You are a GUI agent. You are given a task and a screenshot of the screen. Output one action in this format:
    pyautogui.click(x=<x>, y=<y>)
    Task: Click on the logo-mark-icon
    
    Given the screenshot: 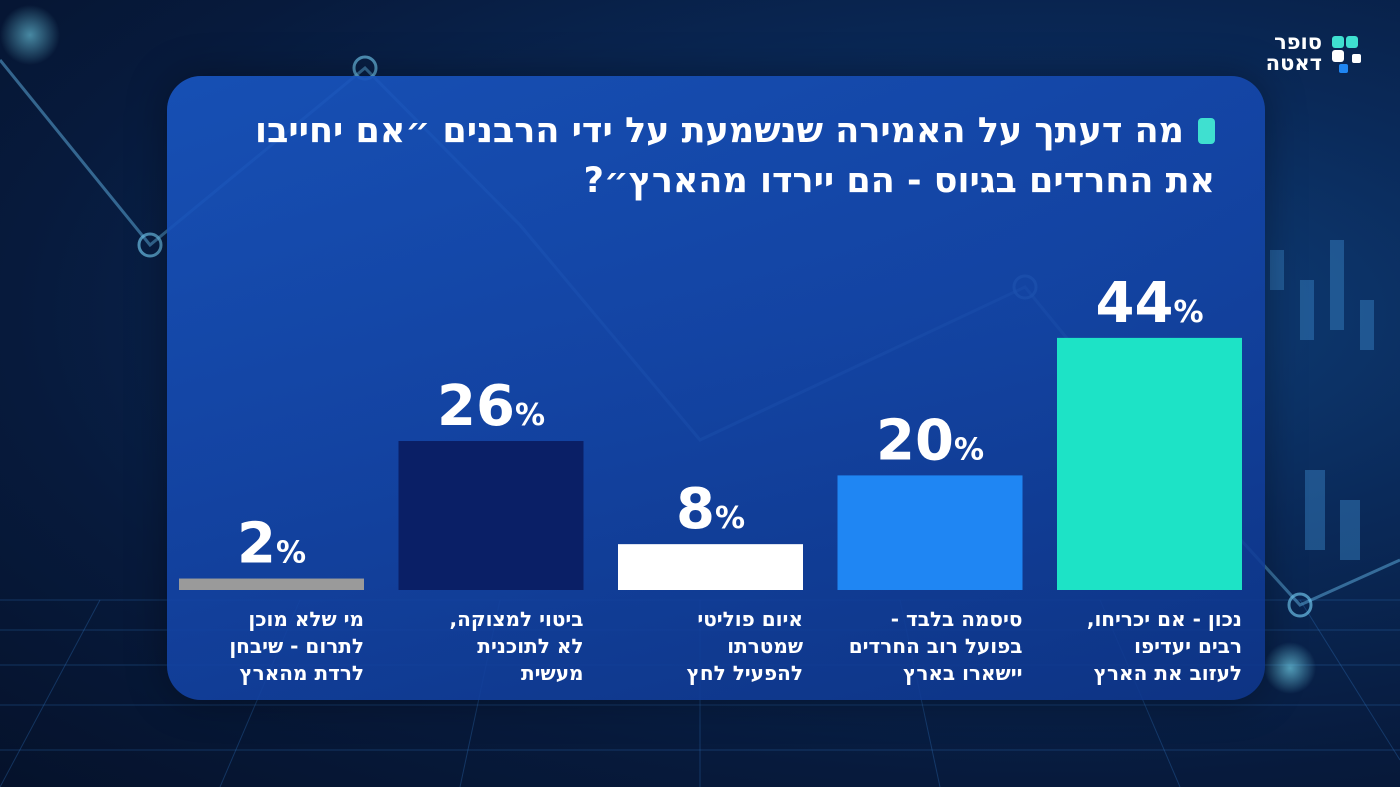 What is the action you would take?
    pyautogui.click(x=1351, y=53)
    